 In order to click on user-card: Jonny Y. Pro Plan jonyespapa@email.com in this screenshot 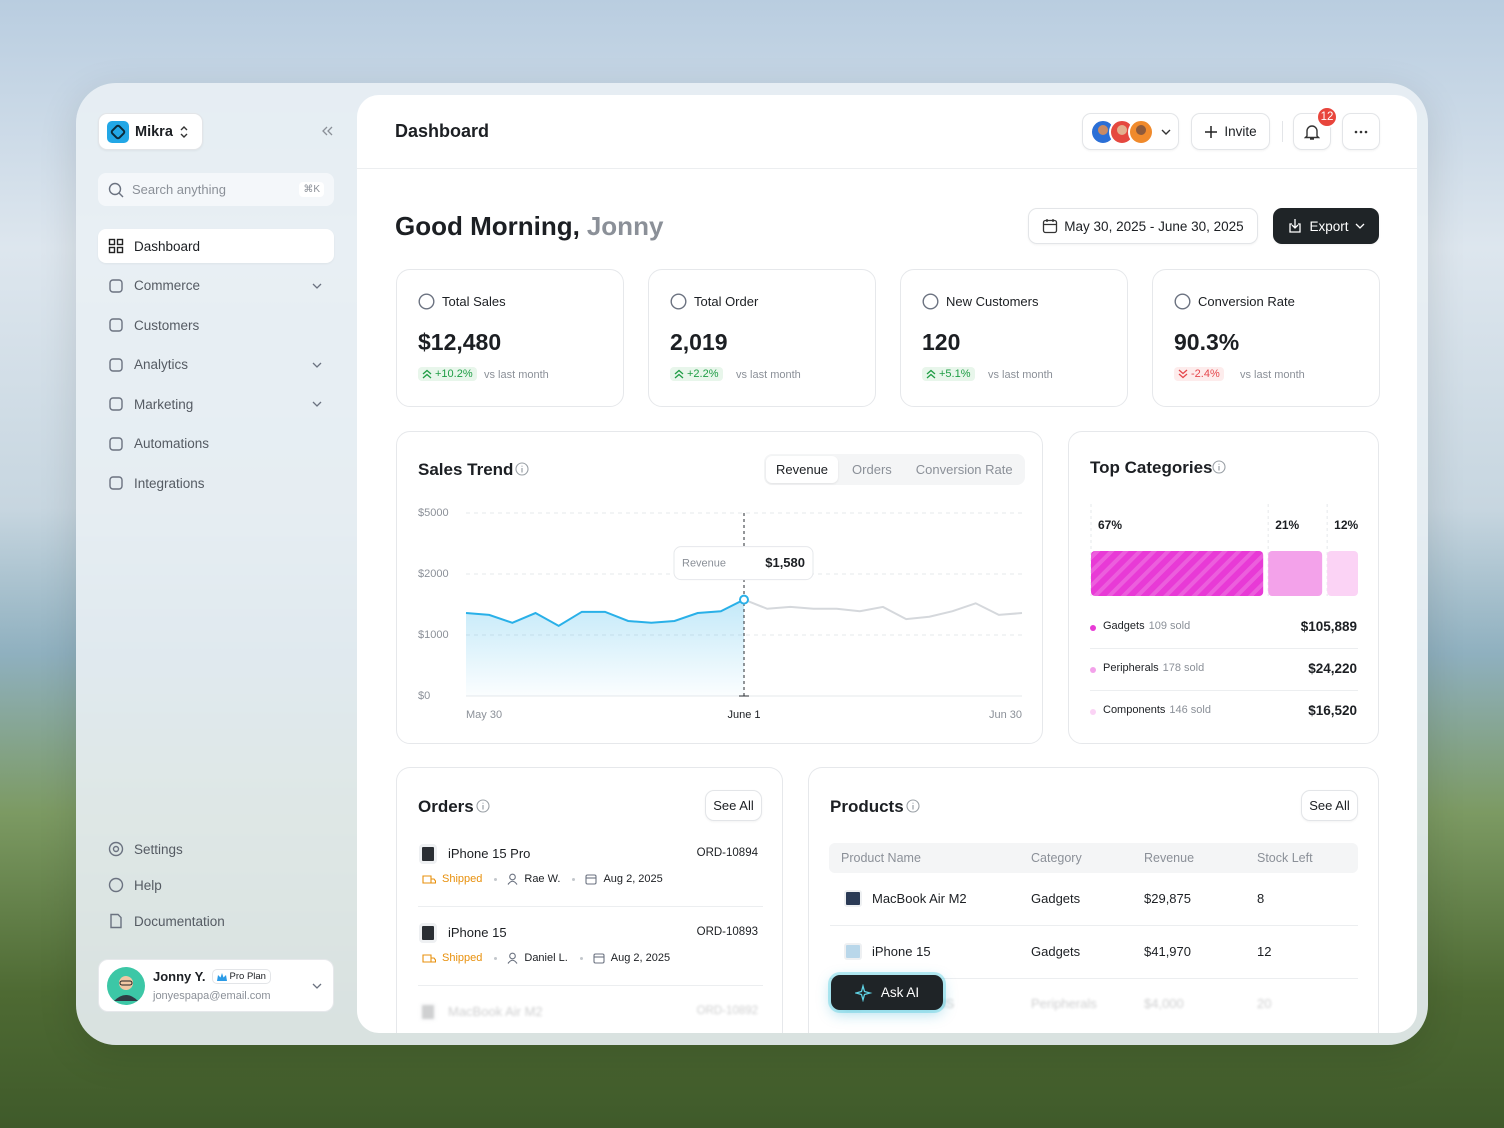, I will do `click(216, 985)`.